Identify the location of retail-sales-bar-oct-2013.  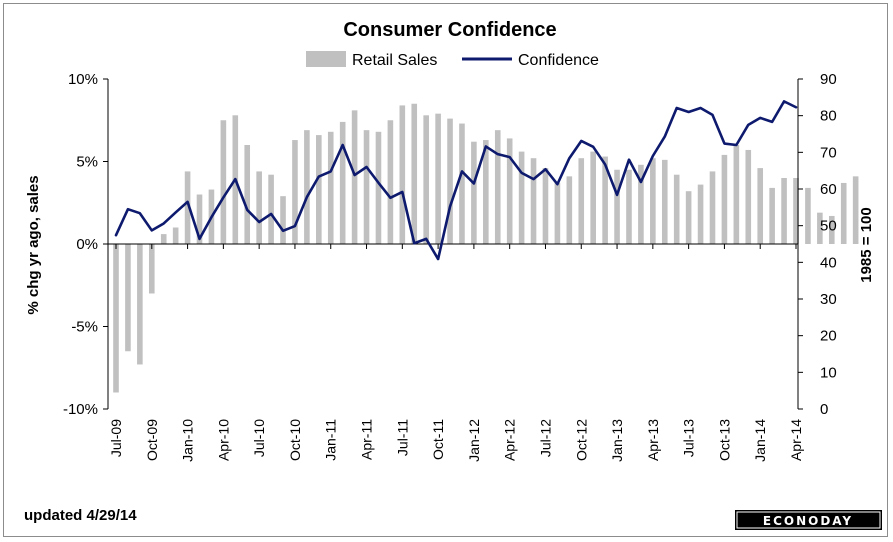
(724, 199).